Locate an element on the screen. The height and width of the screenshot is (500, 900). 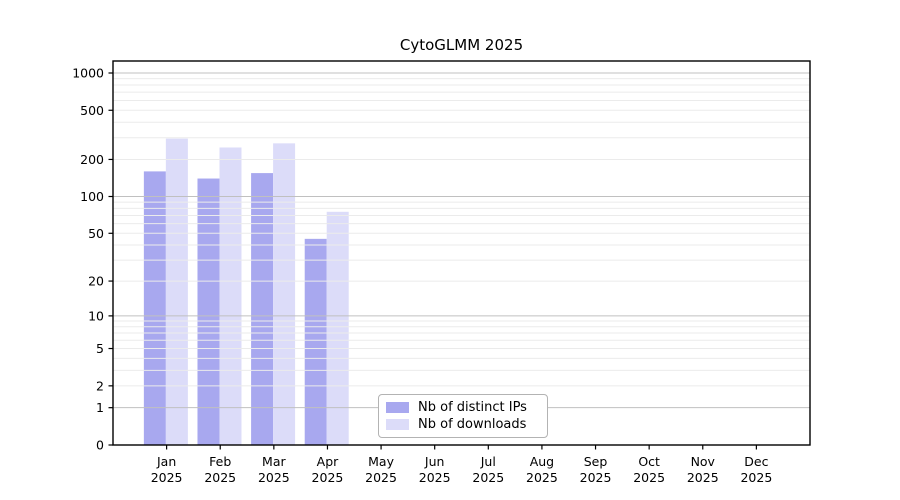
x-tick-label-month: Jul is located at coordinates (488, 461).